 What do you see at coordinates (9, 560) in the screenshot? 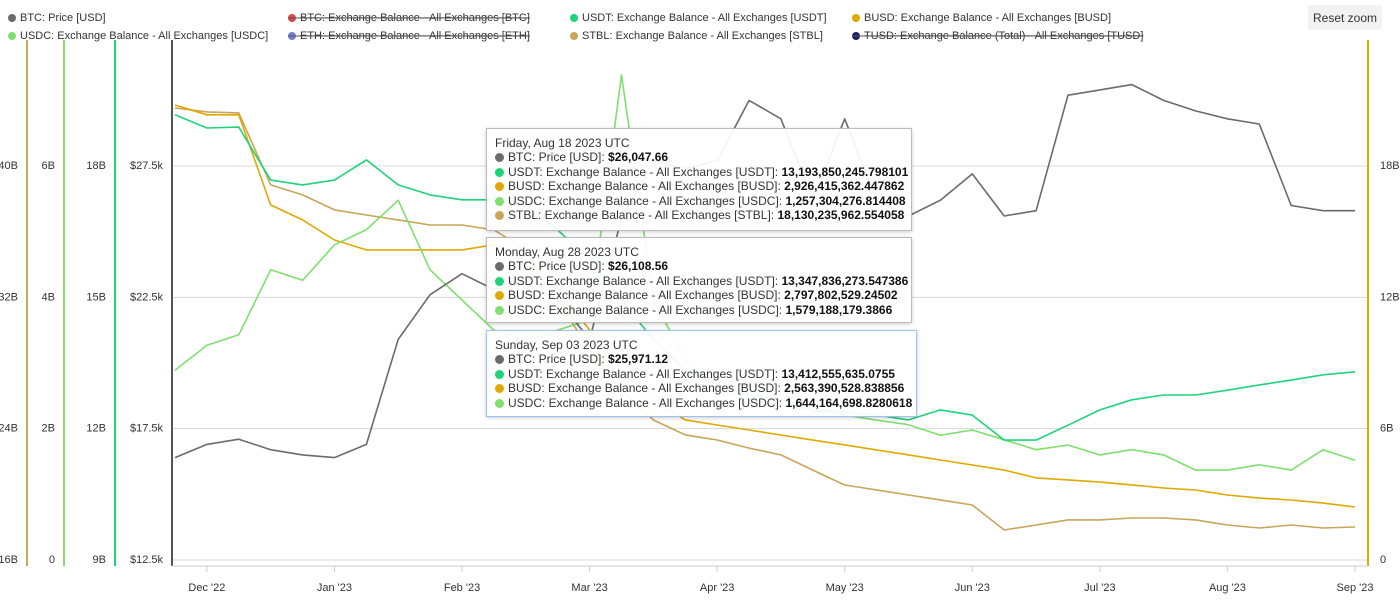
I see `y-tick-label: 16B` at bounding box center [9, 560].